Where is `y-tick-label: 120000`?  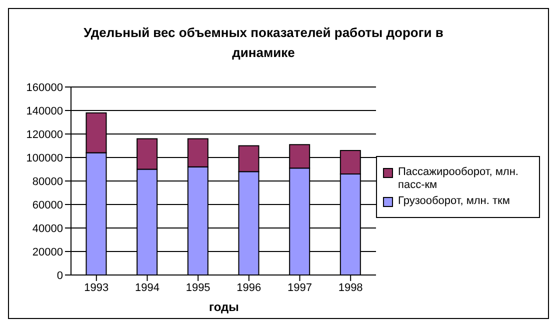 y-tick-label: 120000 is located at coordinates (44, 134).